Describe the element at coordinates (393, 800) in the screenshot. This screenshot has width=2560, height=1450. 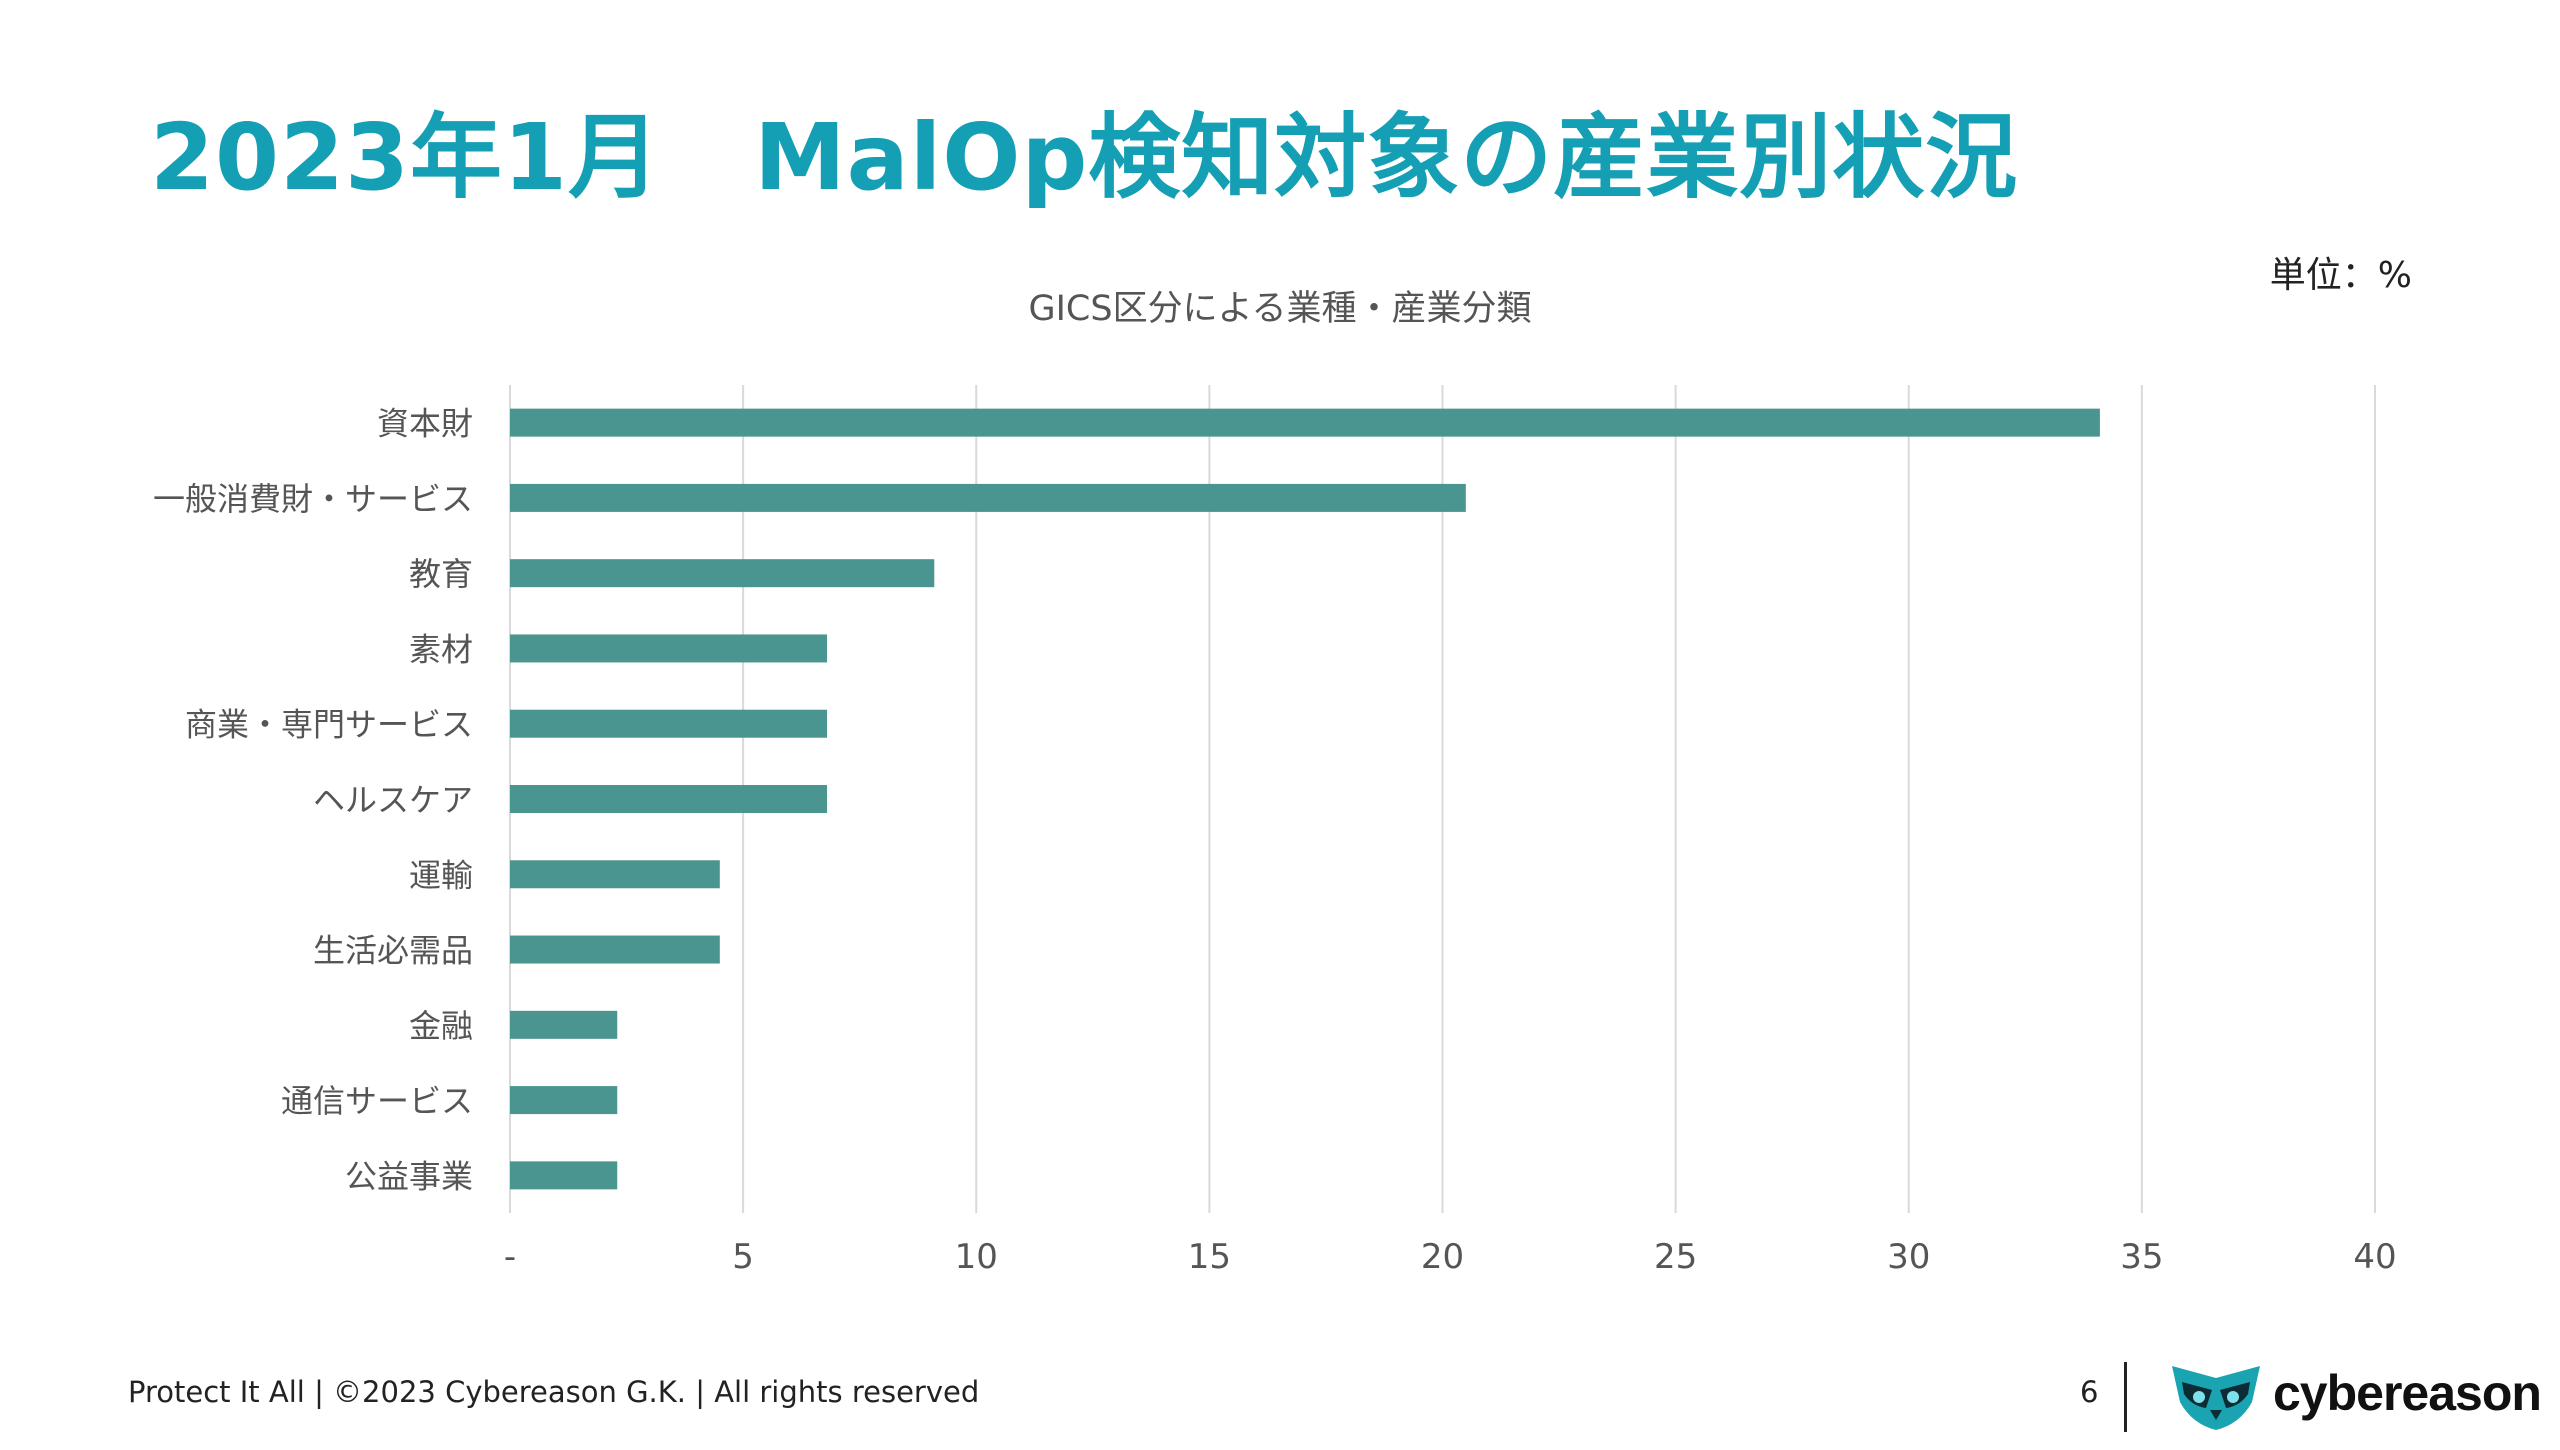
I see `y-category-label: ヘルスケア` at that location.